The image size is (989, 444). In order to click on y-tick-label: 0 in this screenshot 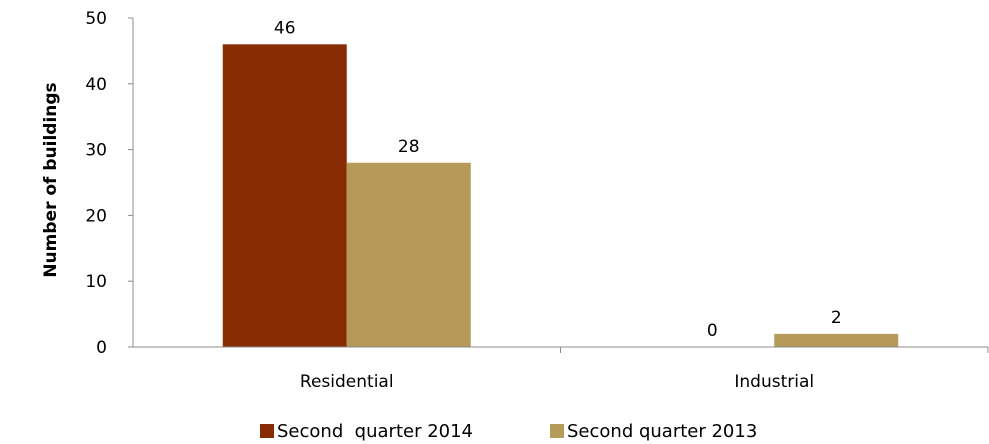, I will do `click(101, 348)`.